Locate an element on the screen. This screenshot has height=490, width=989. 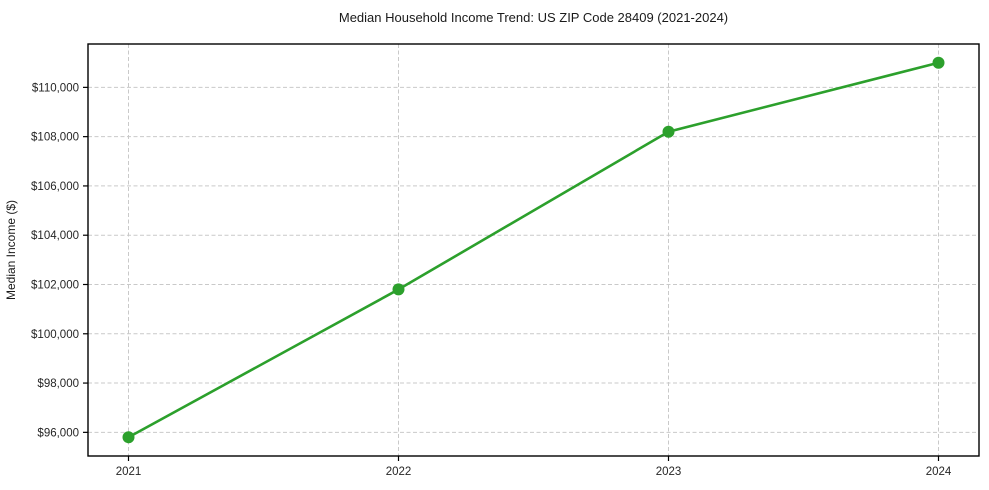
data-point-2023 is located at coordinates (668, 131).